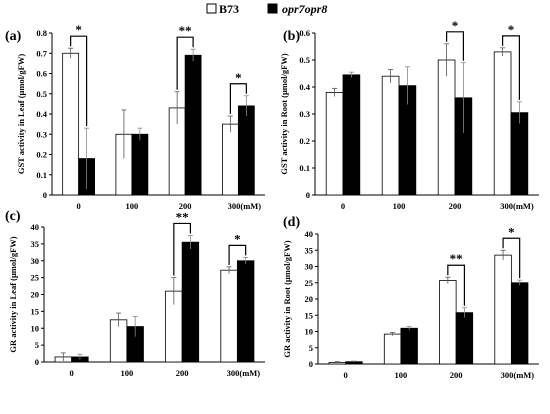  What do you see at coordinates (211, 8) in the screenshot?
I see `legend-swatch-b73` at bounding box center [211, 8].